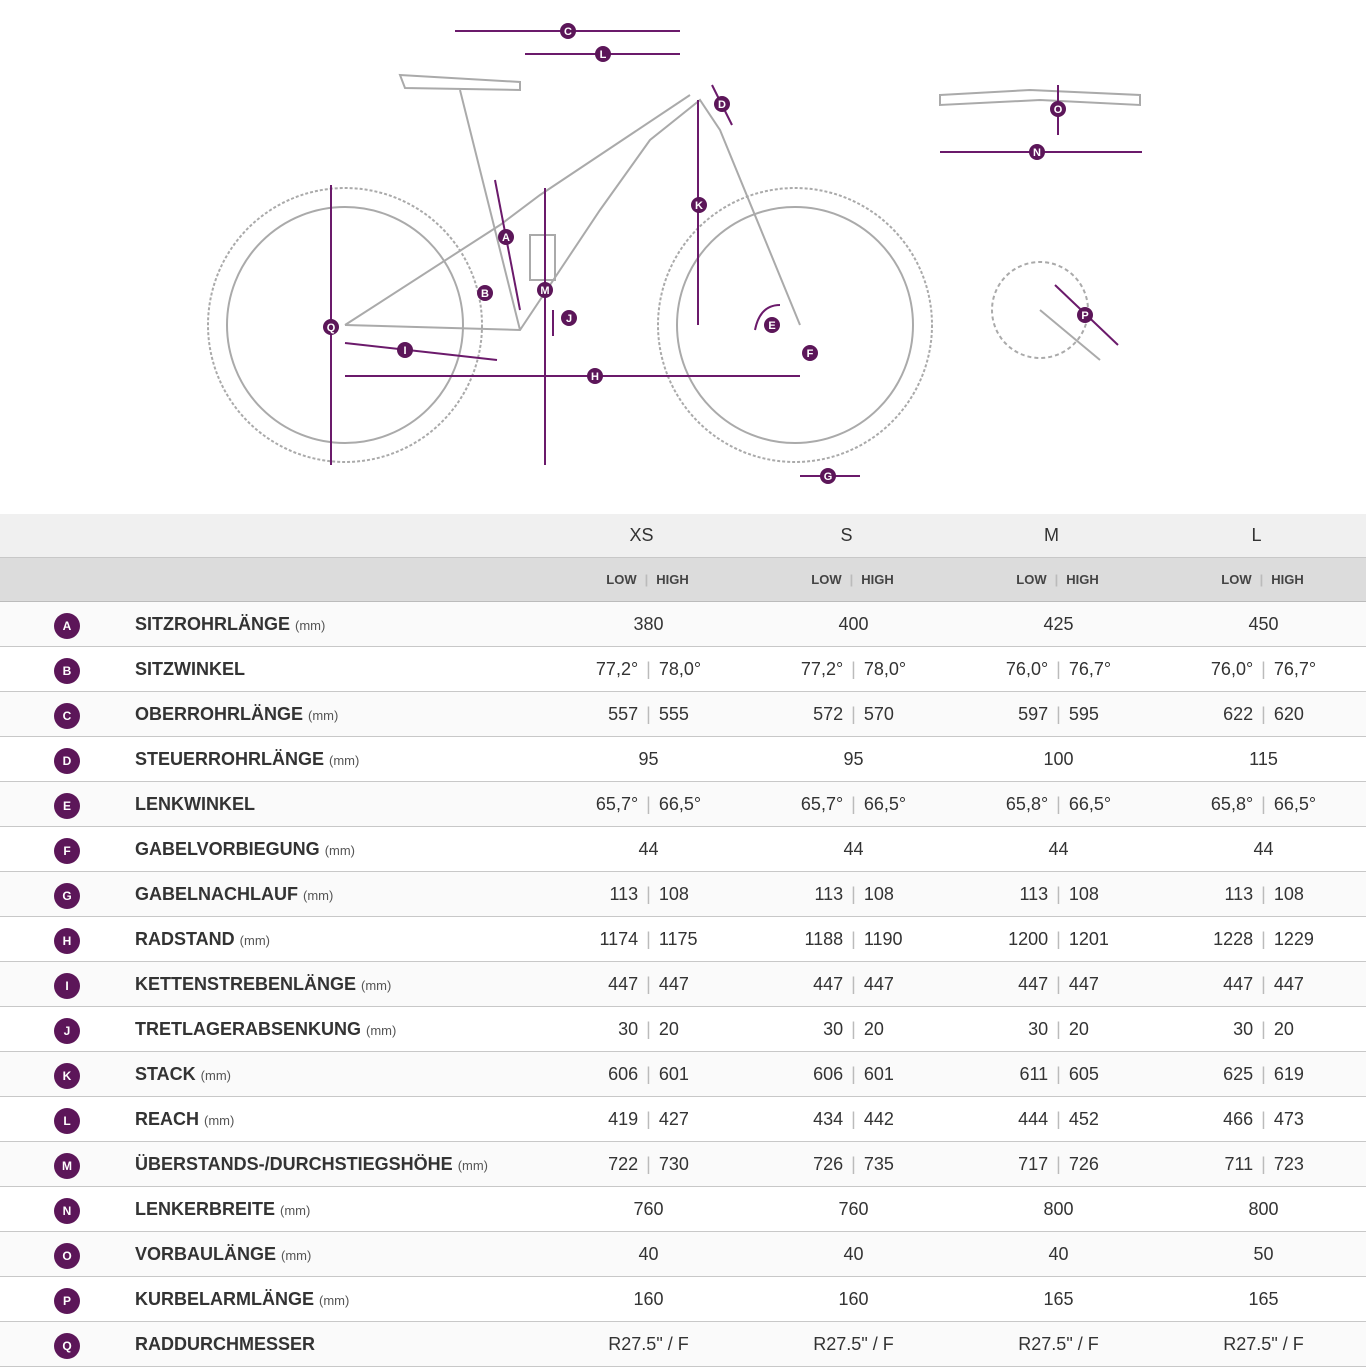  Describe the element at coordinates (824, 939) in the screenshot. I see `value-low: 1188` at that location.